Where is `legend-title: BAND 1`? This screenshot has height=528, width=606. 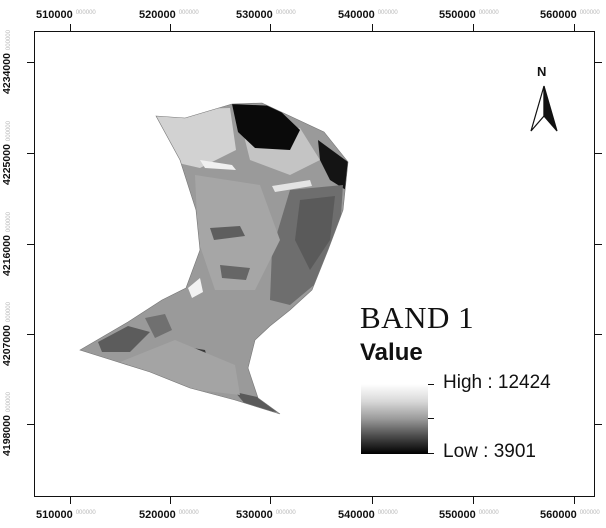 legend-title: BAND 1 is located at coordinates (417, 317).